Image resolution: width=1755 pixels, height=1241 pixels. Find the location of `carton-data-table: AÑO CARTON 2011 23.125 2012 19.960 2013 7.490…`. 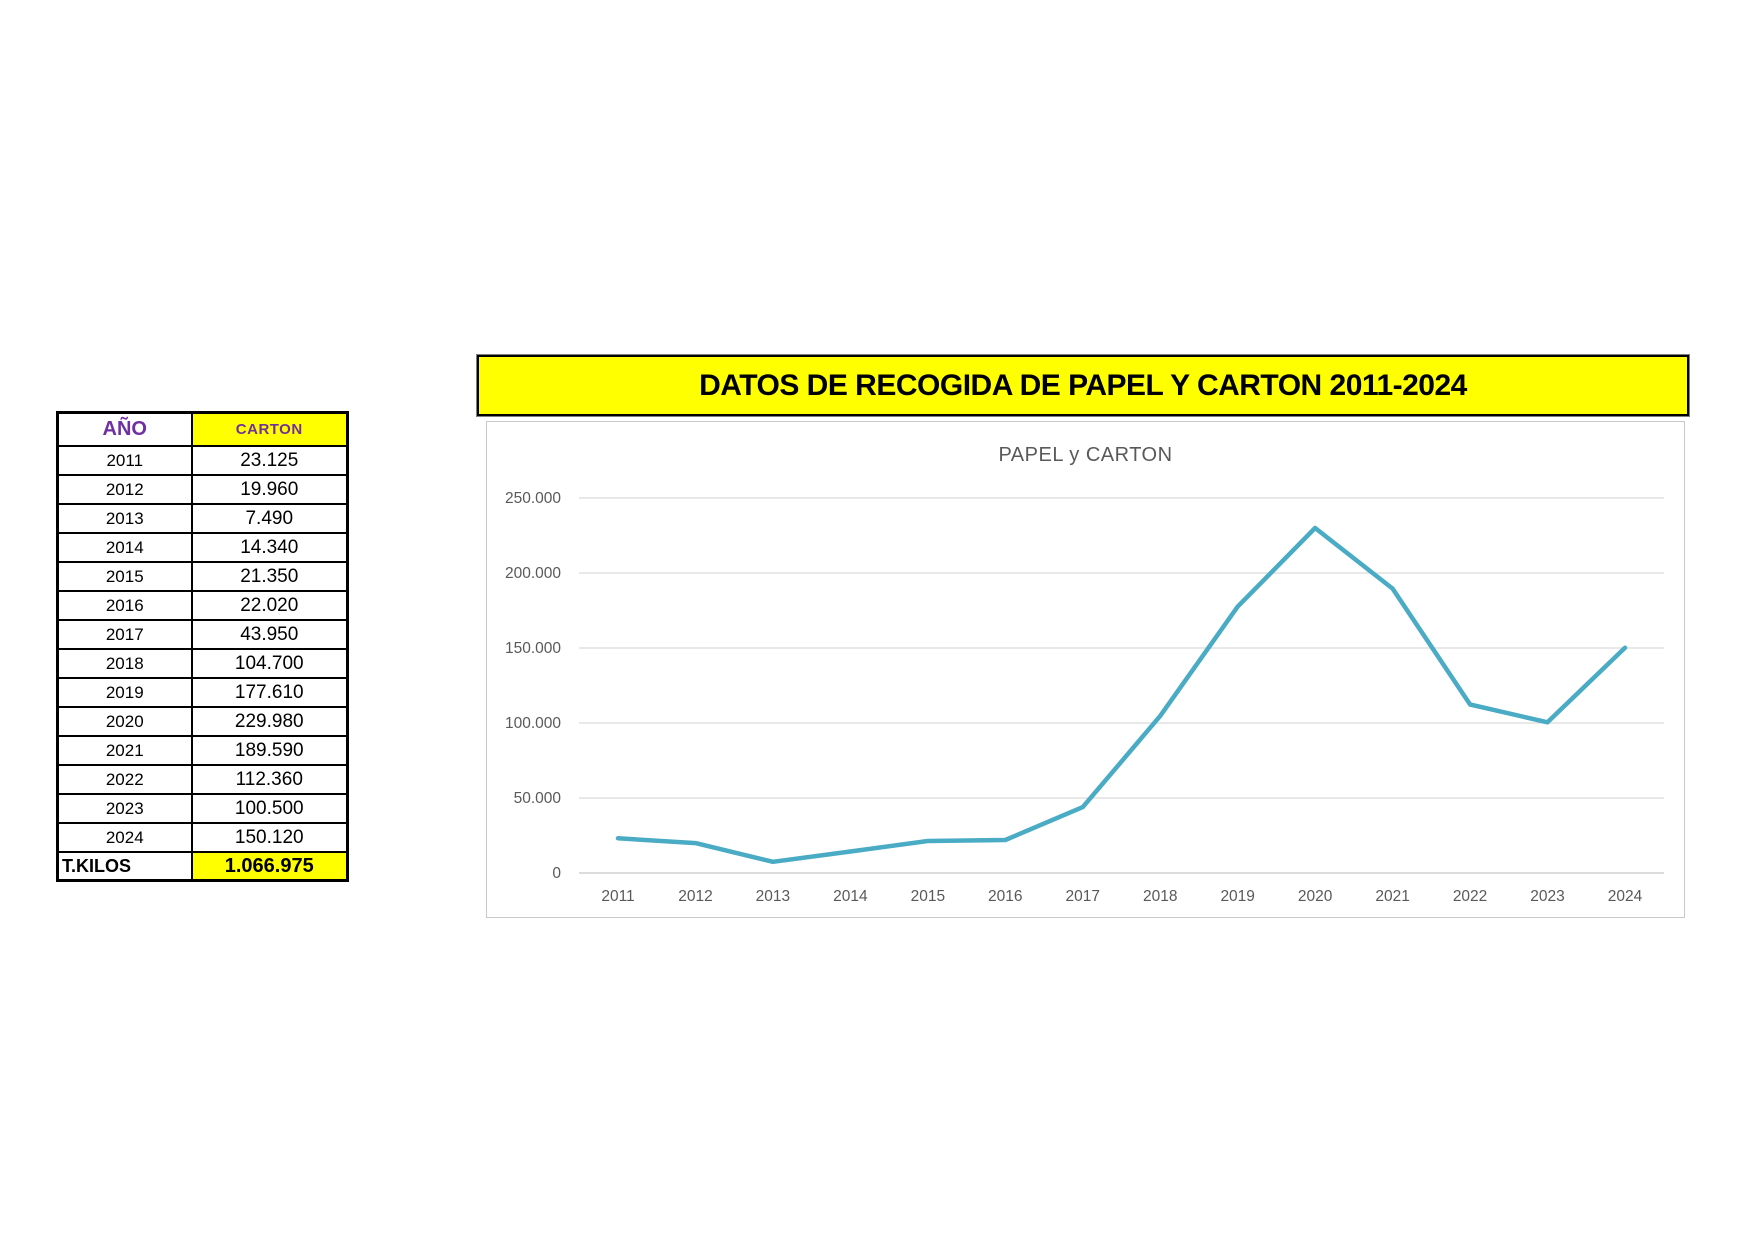

carton-data-table: AÑO CARTON 2011 23.125 2012 19.960 2013 7.490… is located at coordinates (202, 646).